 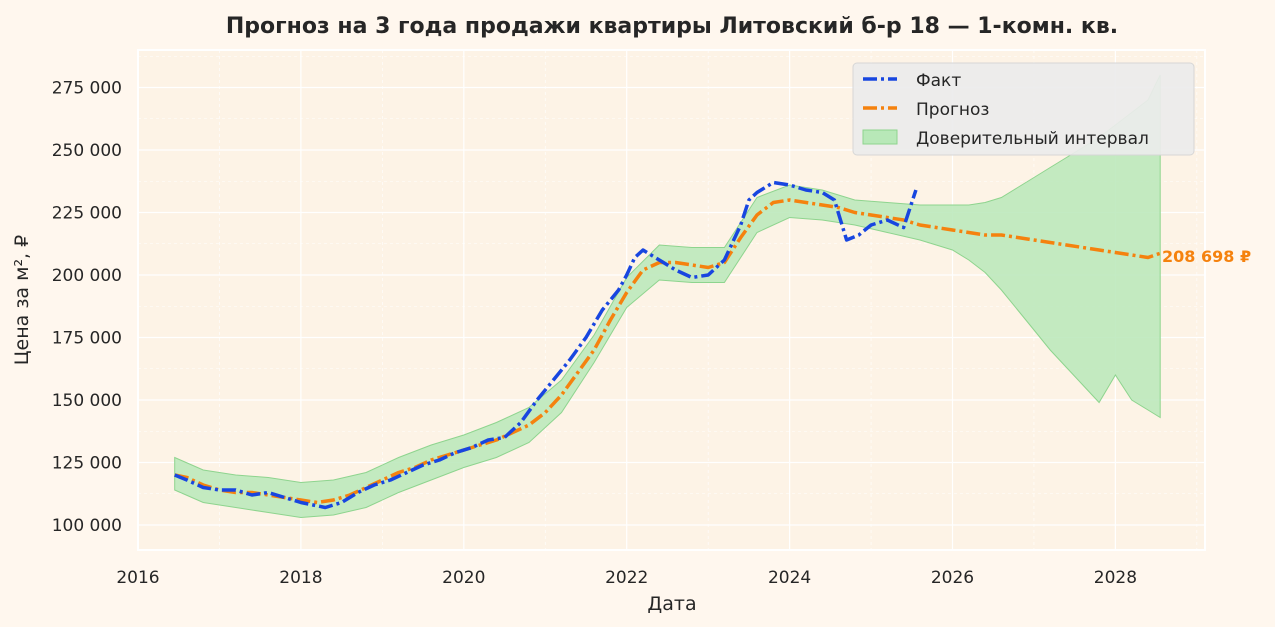 I want to click on legend-ci-label: Доверительный интервал, so click(x=1032, y=139).